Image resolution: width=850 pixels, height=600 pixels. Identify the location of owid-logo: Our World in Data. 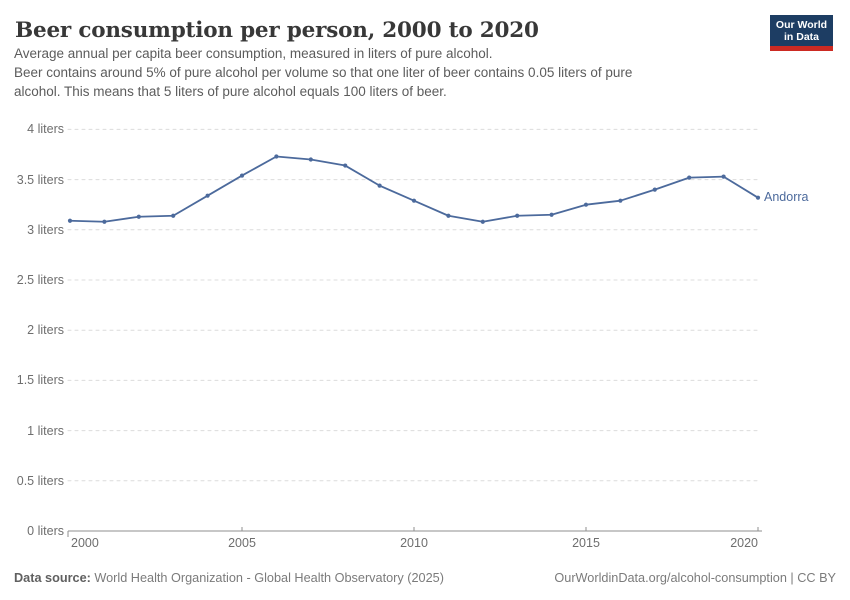
(801, 33).